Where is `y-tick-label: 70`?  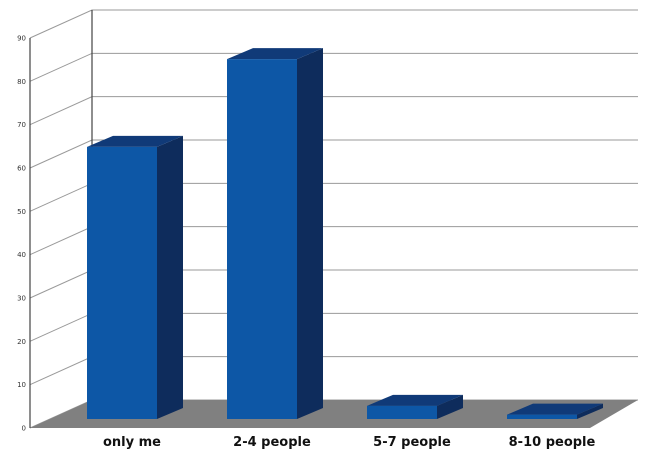 y-tick-label: 70 is located at coordinates (21, 125).